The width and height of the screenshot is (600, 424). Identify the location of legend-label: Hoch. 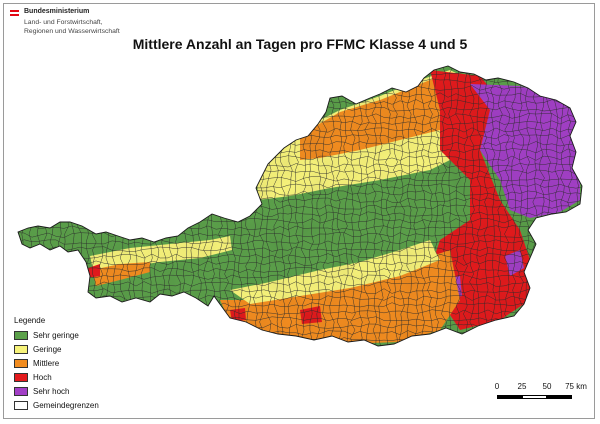
(42, 377).